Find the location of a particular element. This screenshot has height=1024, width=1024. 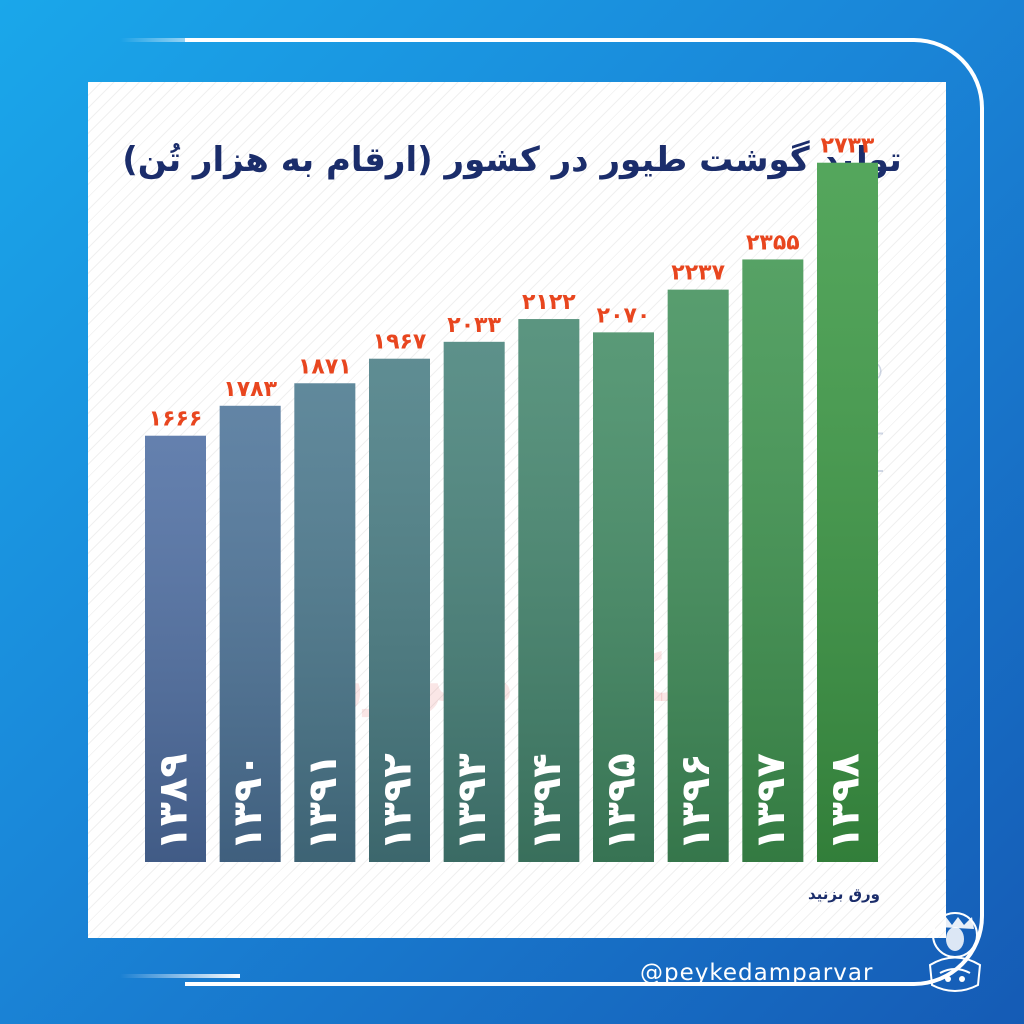

swipe-hint: ورق بزنید is located at coordinates (844, 894).